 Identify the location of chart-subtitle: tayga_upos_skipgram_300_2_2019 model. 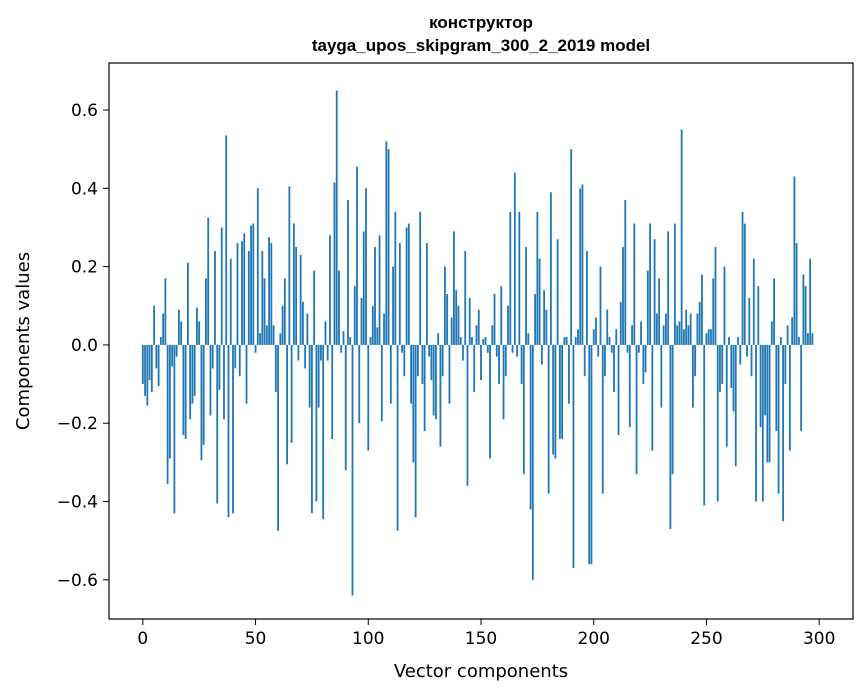
(481, 45).